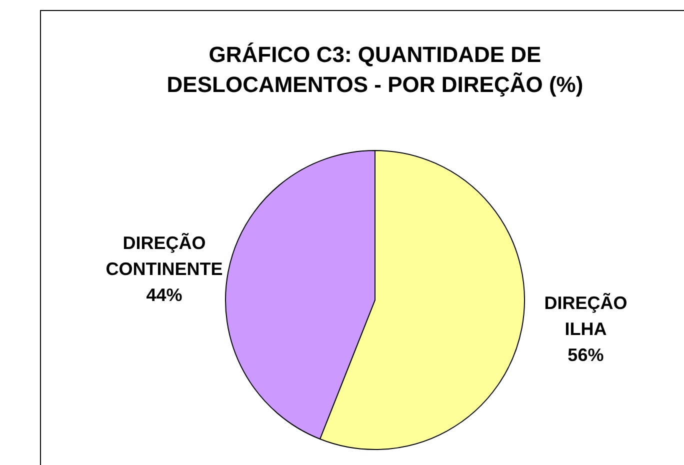 Image resolution: width=684 pixels, height=465 pixels. Describe the element at coordinates (164, 256) in the screenshot. I see `slice-label: DIREÇÃO CONTINENTE` at that location.